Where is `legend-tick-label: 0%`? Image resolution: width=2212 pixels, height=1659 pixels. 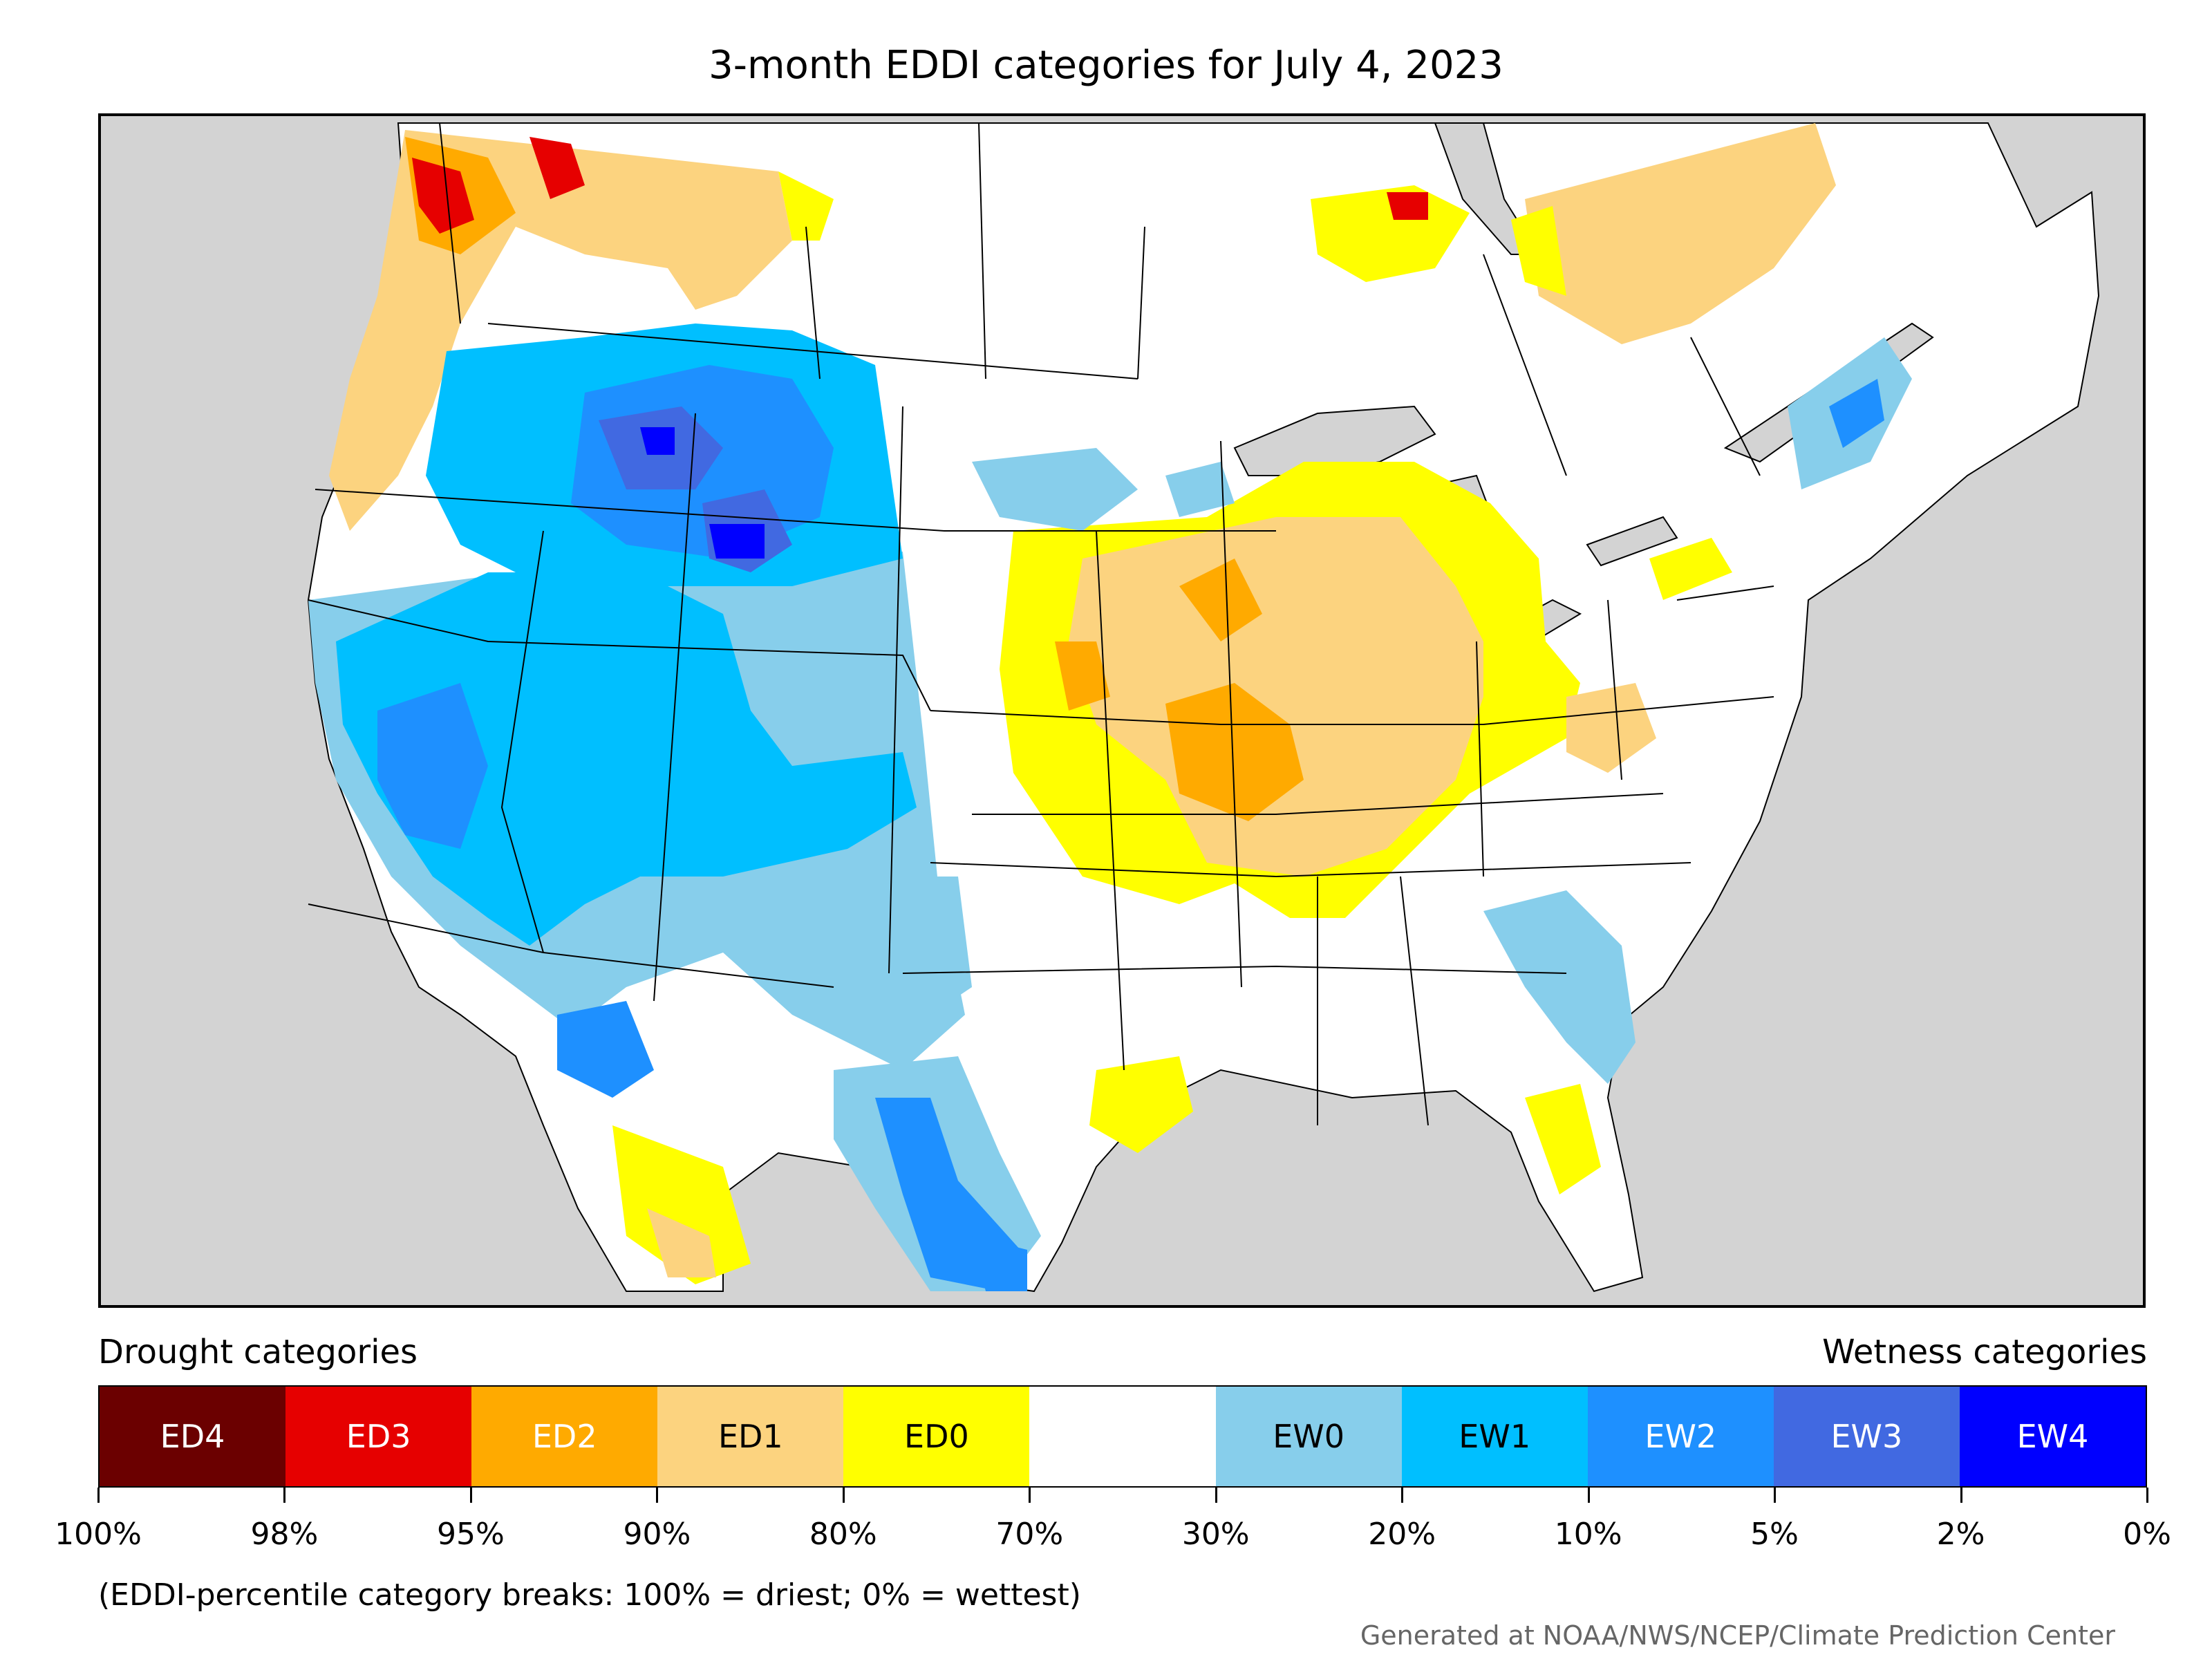 legend-tick-label: 0% is located at coordinates (2147, 1535).